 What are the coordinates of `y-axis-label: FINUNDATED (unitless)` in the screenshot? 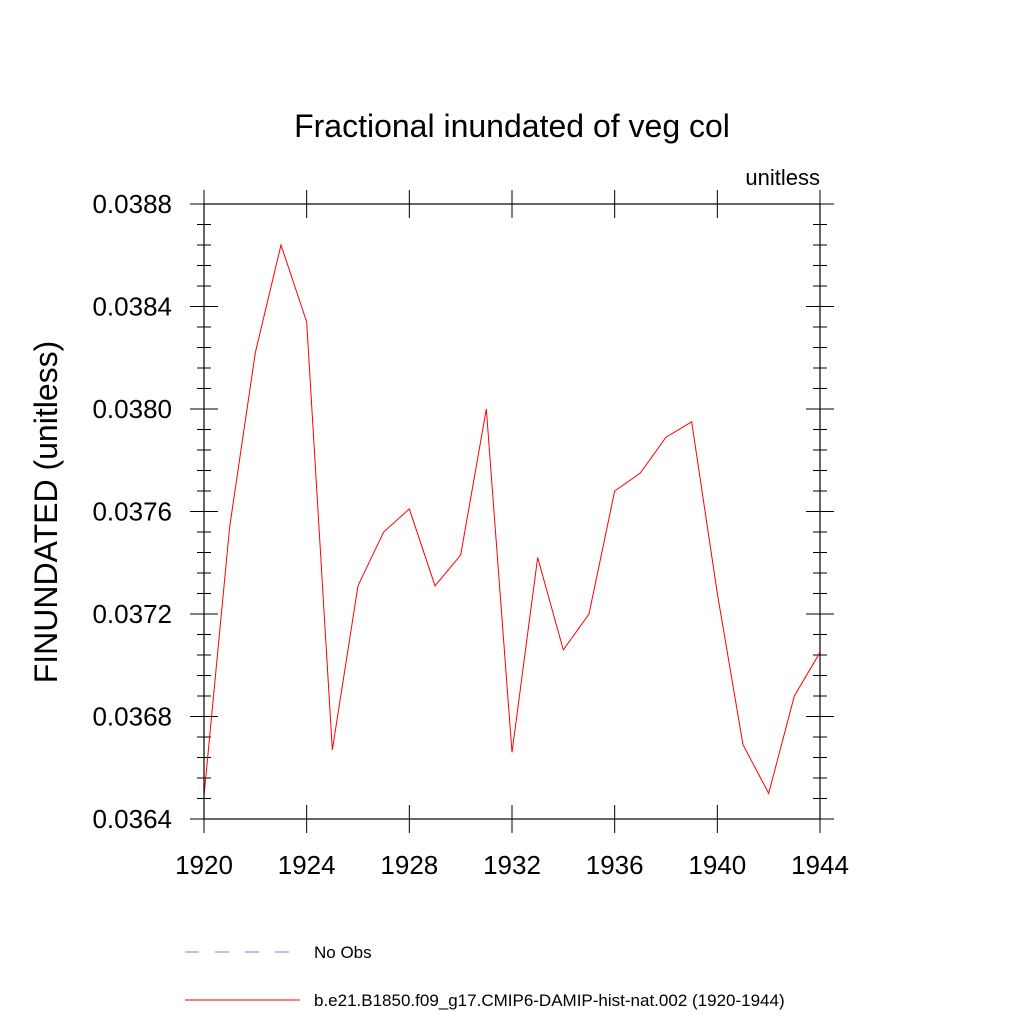 It's located at (46, 512).